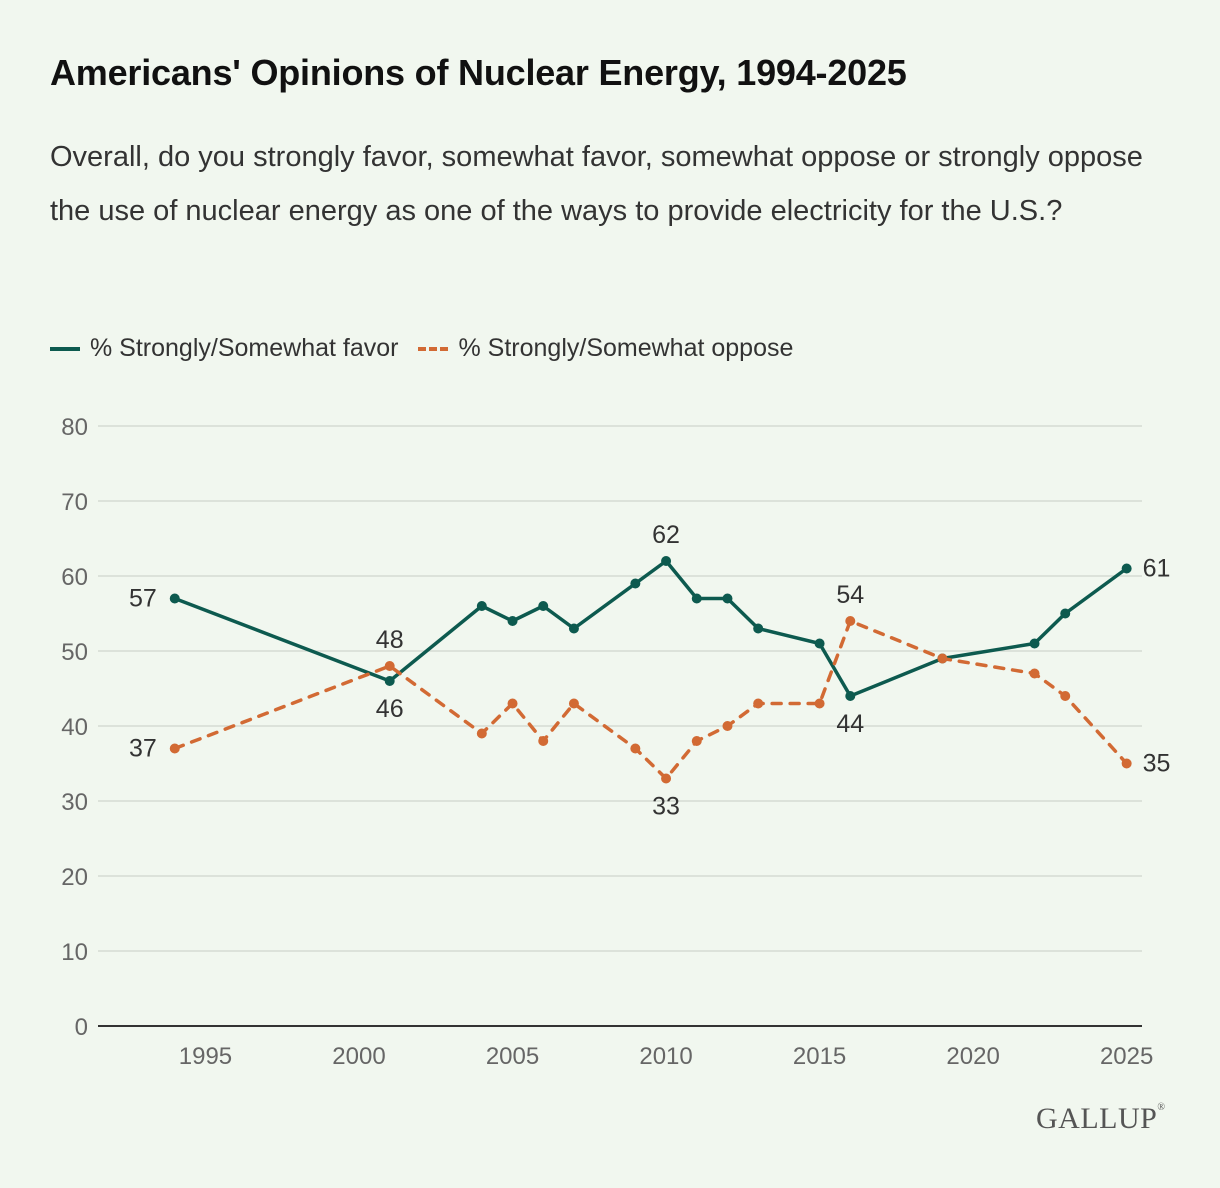 The width and height of the screenshot is (1220, 1188). I want to click on data-point-favor-2006, so click(543, 606).